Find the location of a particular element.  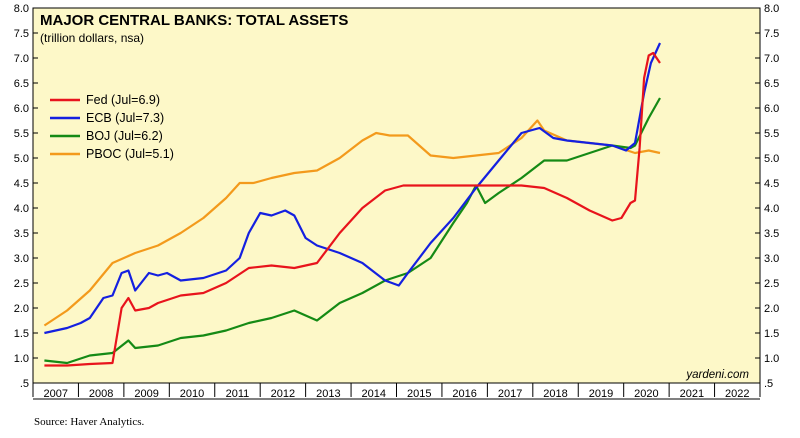

x-tick-label: 2012 is located at coordinates (283, 394).